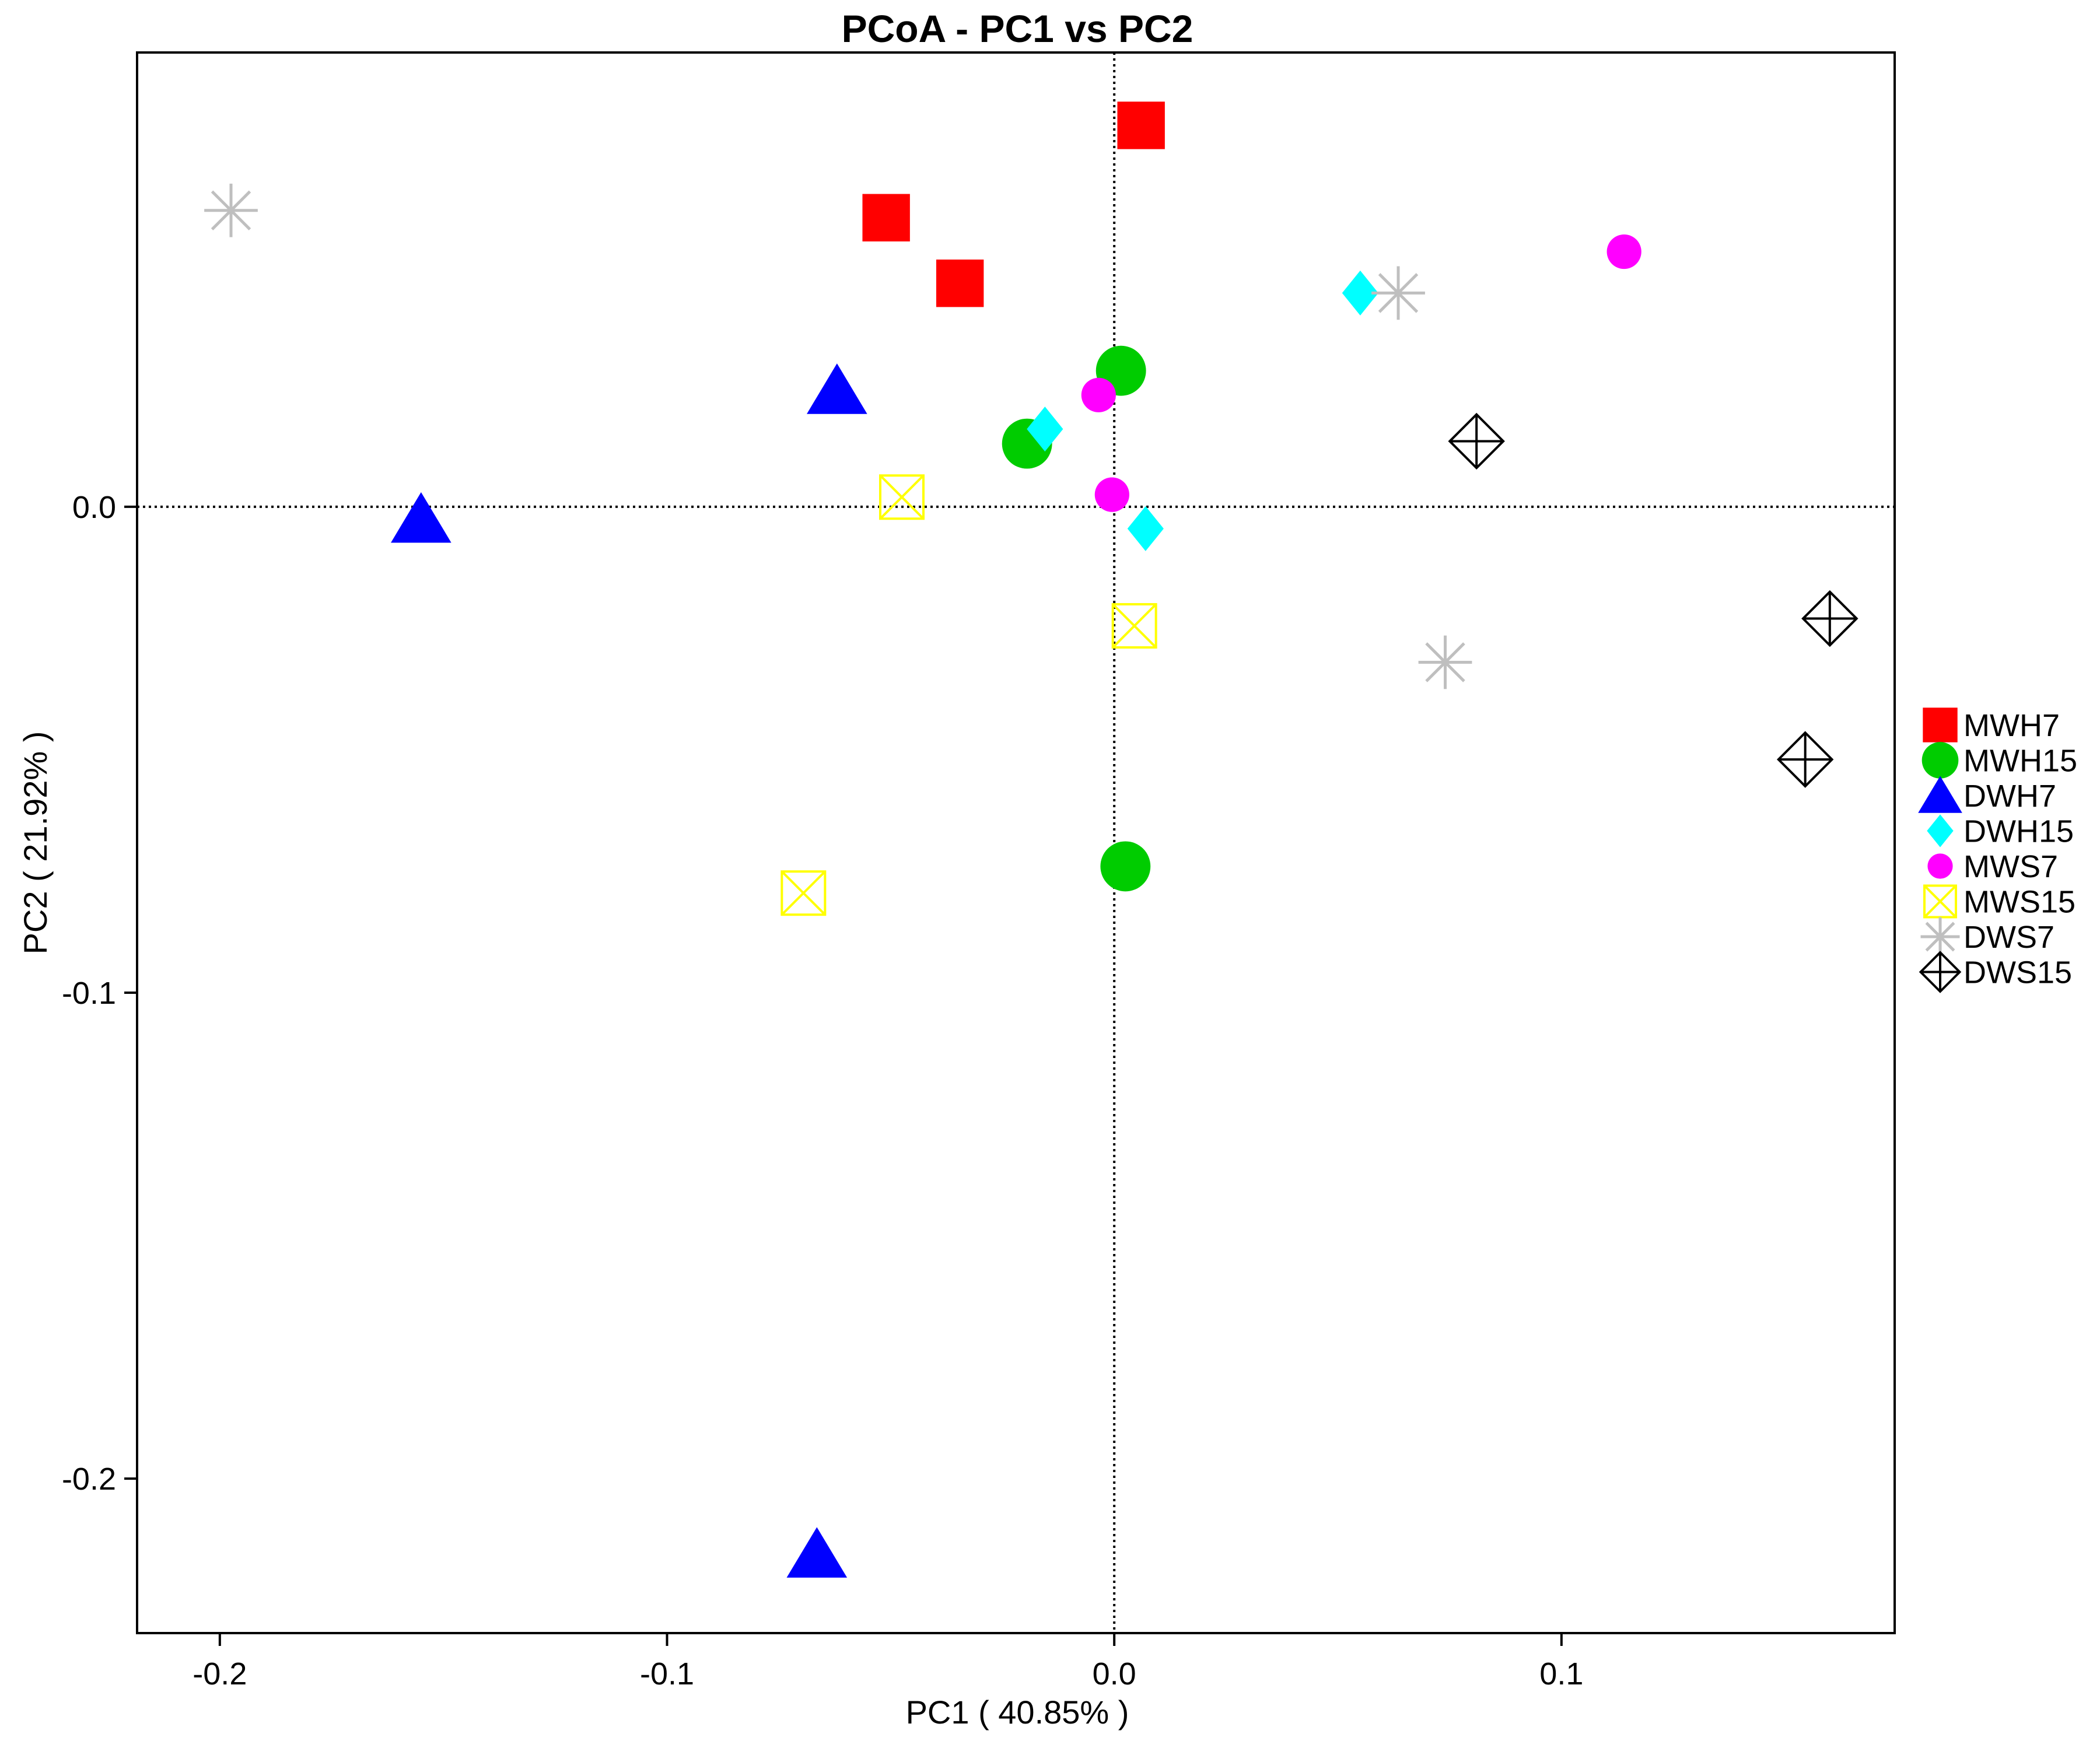  I want to click on y-axis: -0.2 -0.1 0.0, so click(99, 993).